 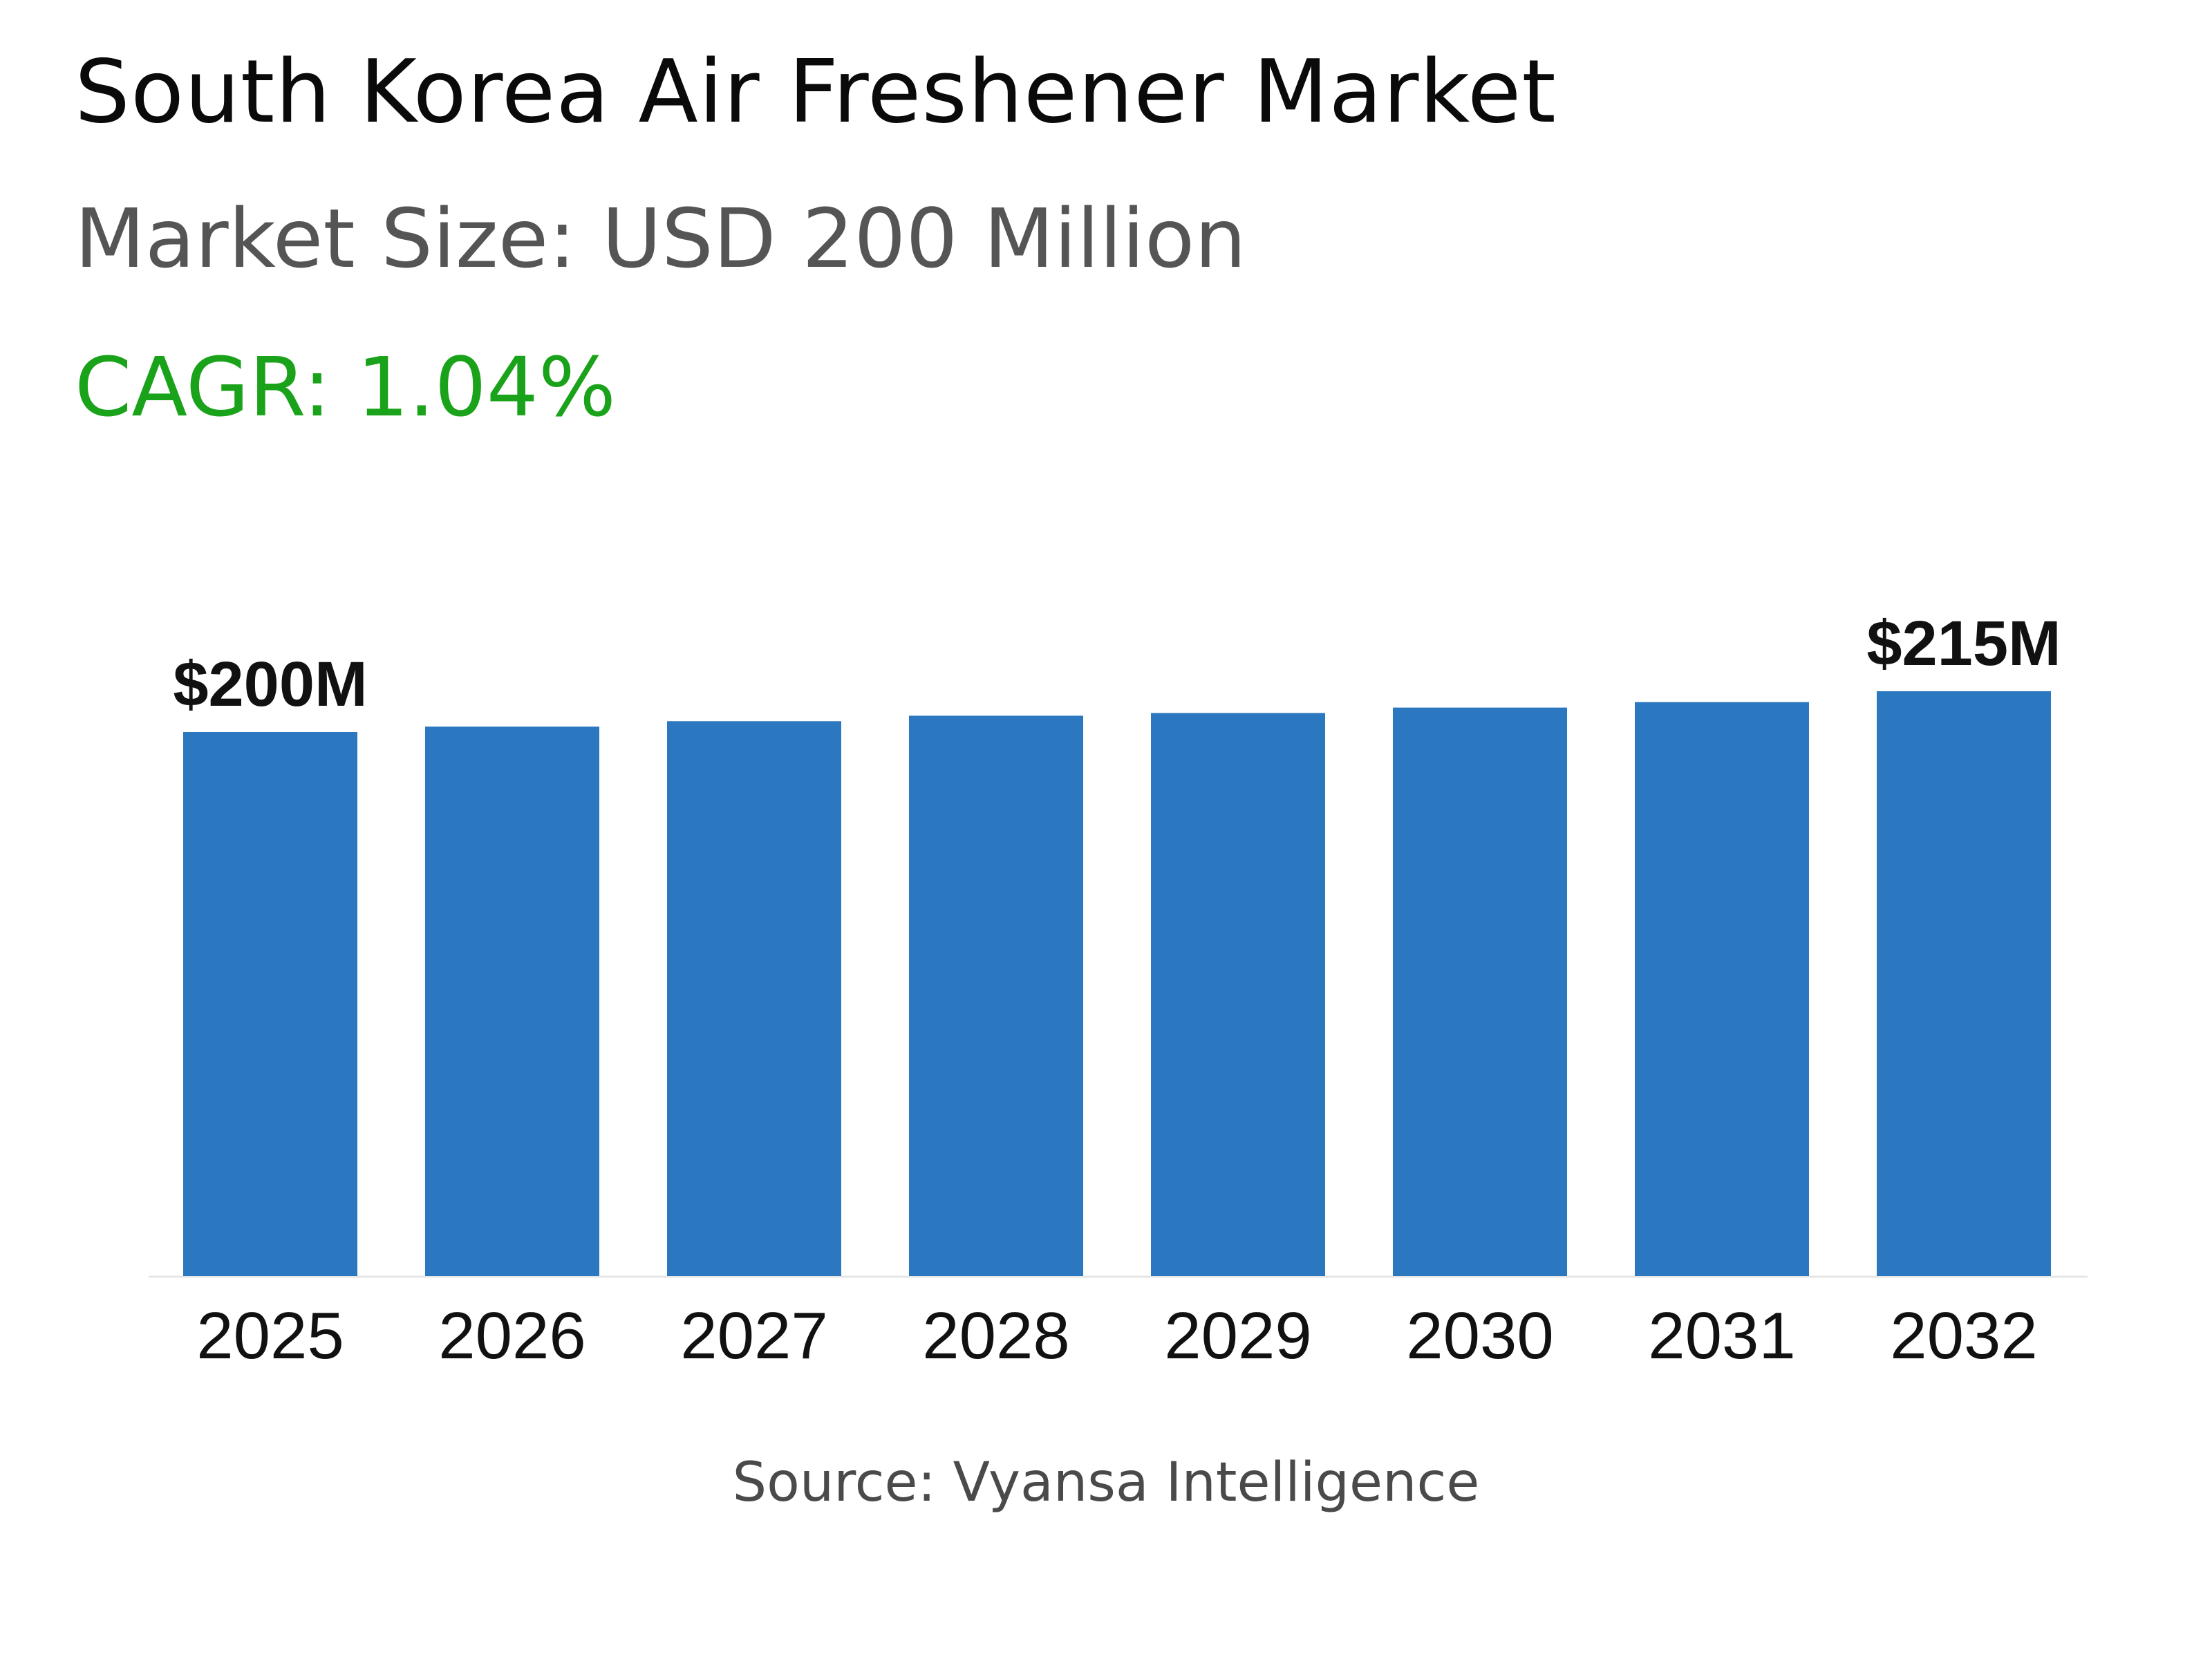 What do you see at coordinates (270, 684) in the screenshot?
I see `data-label-2025: $200M` at bounding box center [270, 684].